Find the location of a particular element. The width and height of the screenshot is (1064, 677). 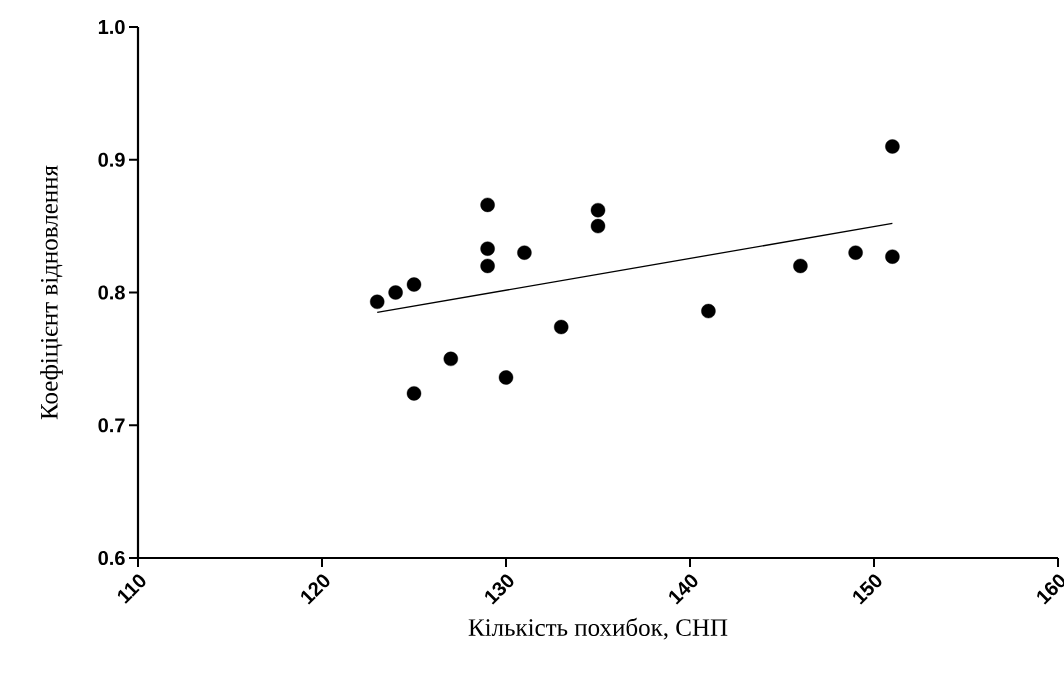

x-tick-label: 150 is located at coordinates (867, 589).